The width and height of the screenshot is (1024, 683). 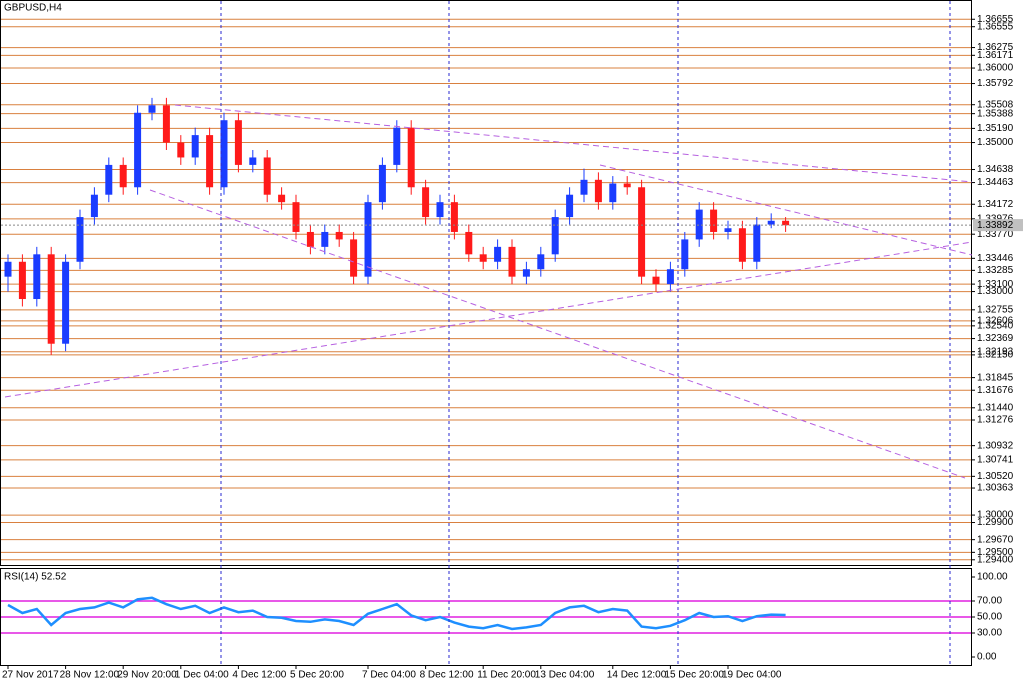 I want to click on y-tick-label: 1.36000, so click(x=995, y=68).